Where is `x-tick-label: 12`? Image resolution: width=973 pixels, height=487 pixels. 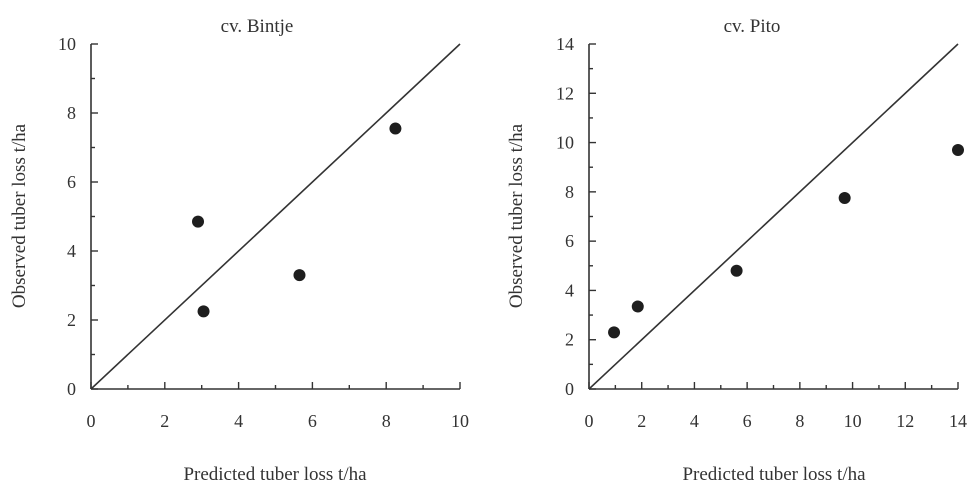 x-tick-label: 12 is located at coordinates (905, 421).